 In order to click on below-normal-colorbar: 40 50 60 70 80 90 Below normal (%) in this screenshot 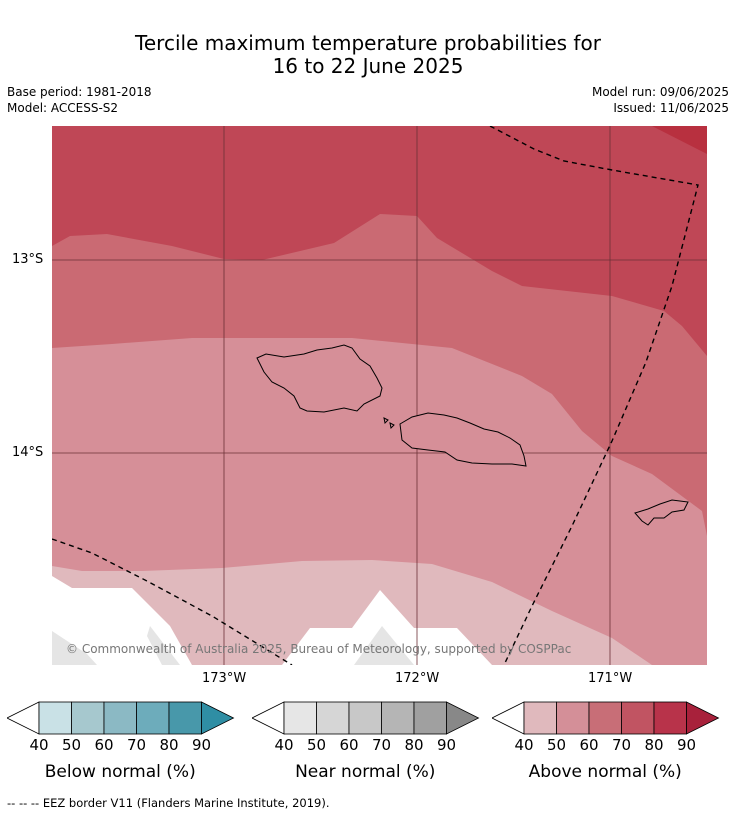, I will do `click(121, 750)`.